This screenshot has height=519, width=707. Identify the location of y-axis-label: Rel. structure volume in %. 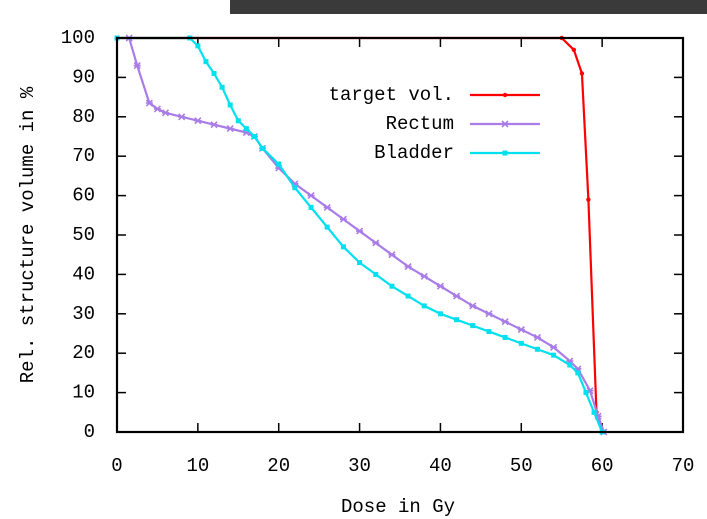
(28, 234).